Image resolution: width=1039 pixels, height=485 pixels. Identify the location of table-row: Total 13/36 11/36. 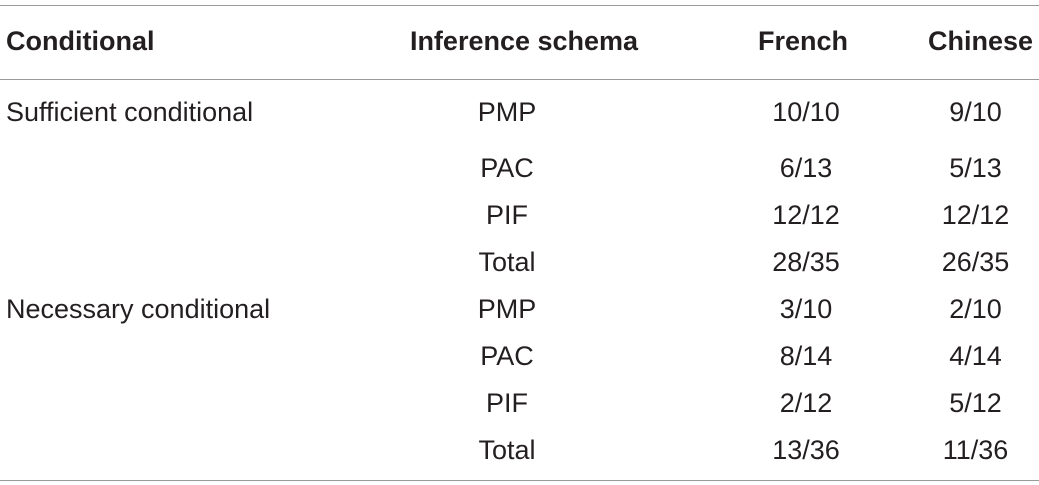
(519, 450).